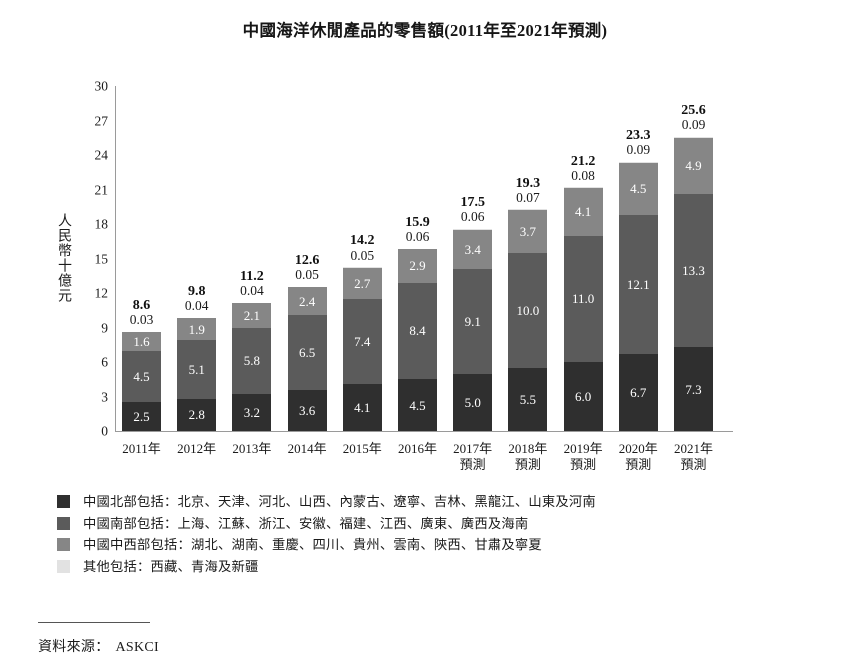  Describe the element at coordinates (693, 166) in the screenshot. I see `bar-segment-midwest: 4.9` at that location.